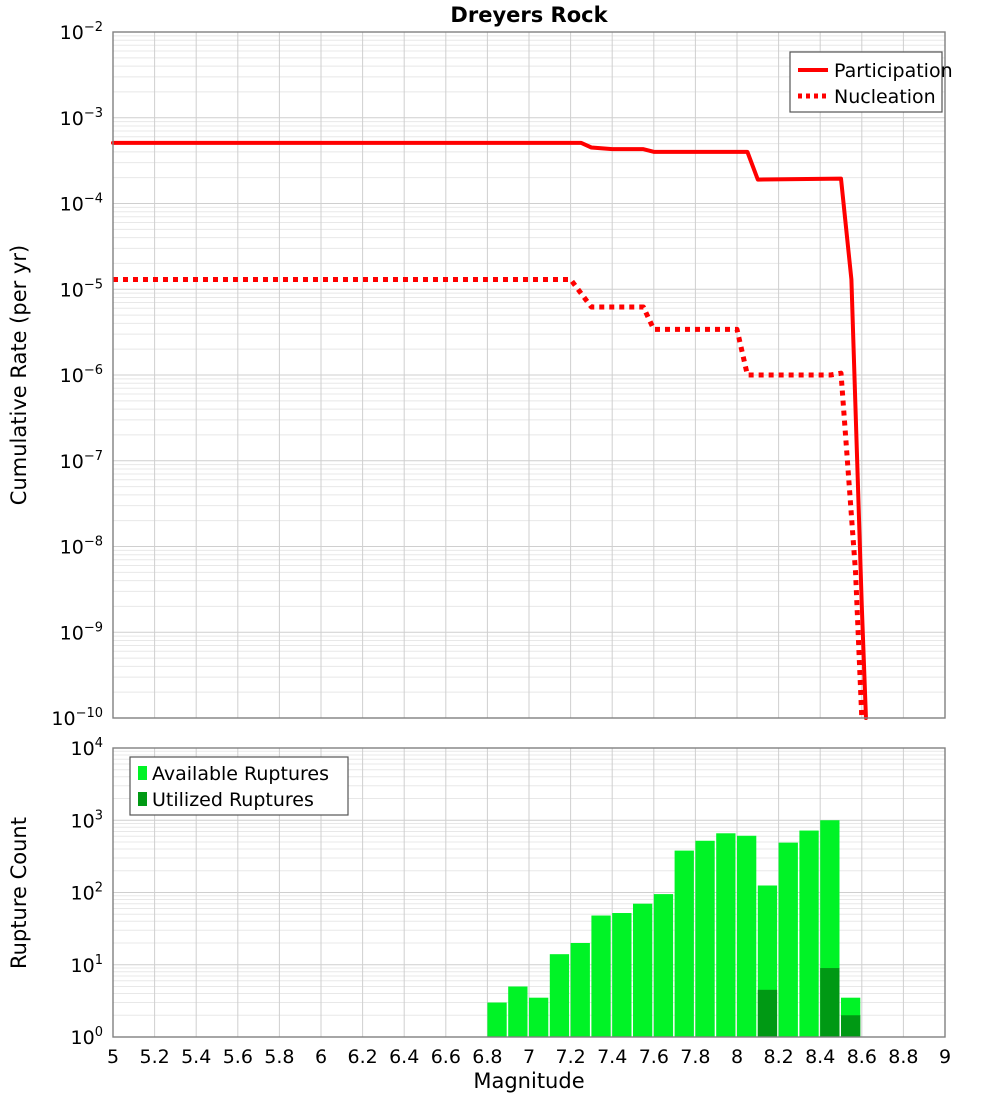  What do you see at coordinates (893, 71) in the screenshot?
I see `rate-legend-label: Participation` at bounding box center [893, 71].